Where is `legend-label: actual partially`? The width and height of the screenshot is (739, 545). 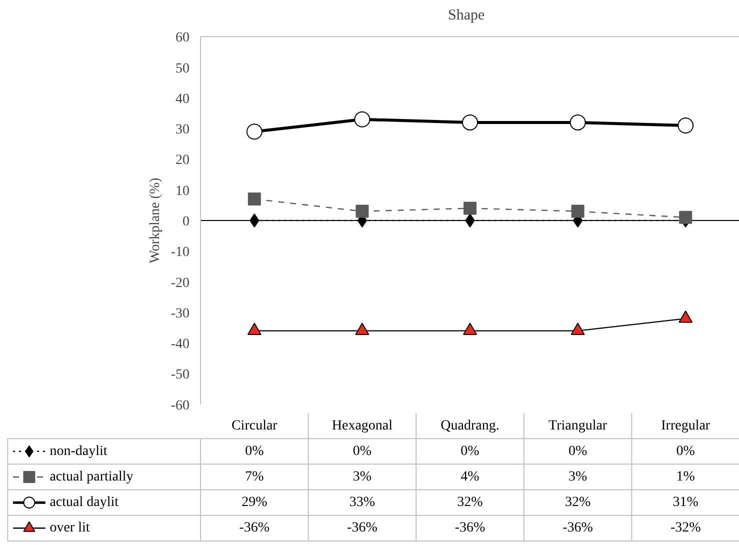 legend-label: actual partially is located at coordinates (92, 476).